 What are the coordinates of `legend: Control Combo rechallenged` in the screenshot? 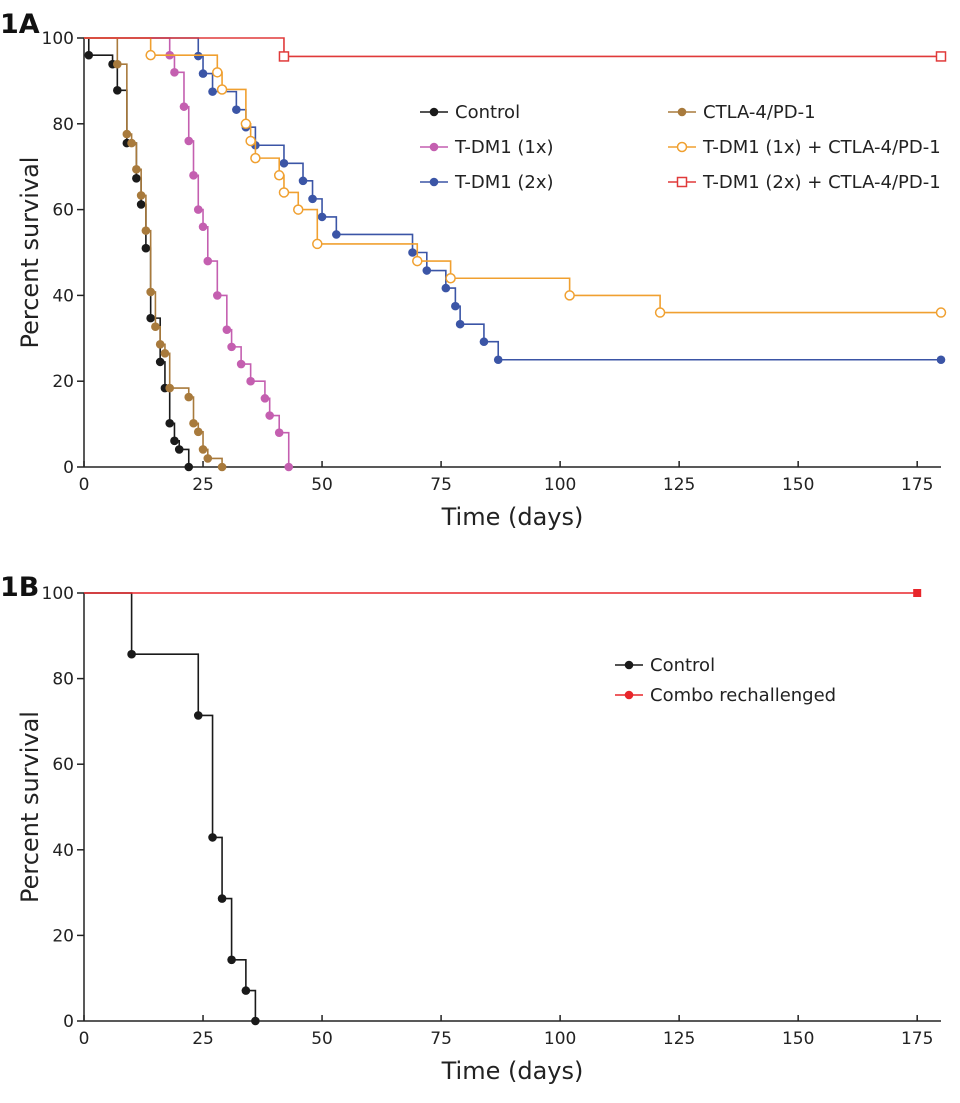 It's located at (725, 680).